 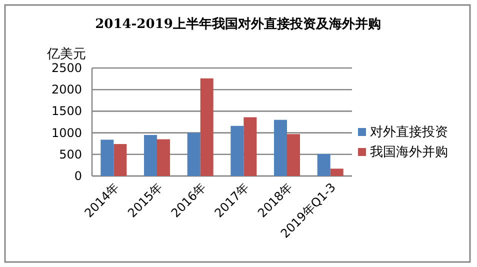 What do you see at coordinates (66, 68) in the screenshot?
I see `y-tick-label: 2500` at bounding box center [66, 68].